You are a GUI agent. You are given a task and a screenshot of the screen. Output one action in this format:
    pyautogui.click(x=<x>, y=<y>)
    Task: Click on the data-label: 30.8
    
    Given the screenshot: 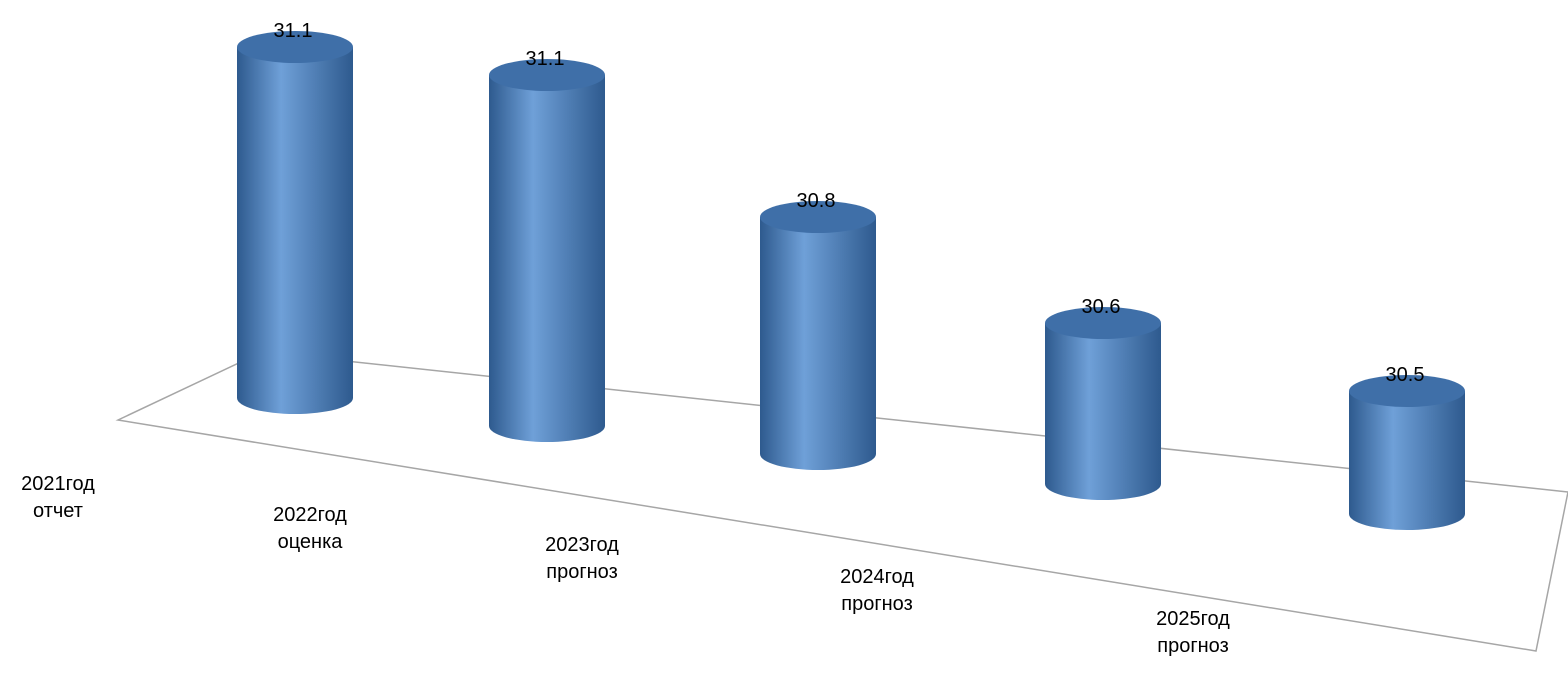 What is the action you would take?
    pyautogui.click(x=816, y=201)
    